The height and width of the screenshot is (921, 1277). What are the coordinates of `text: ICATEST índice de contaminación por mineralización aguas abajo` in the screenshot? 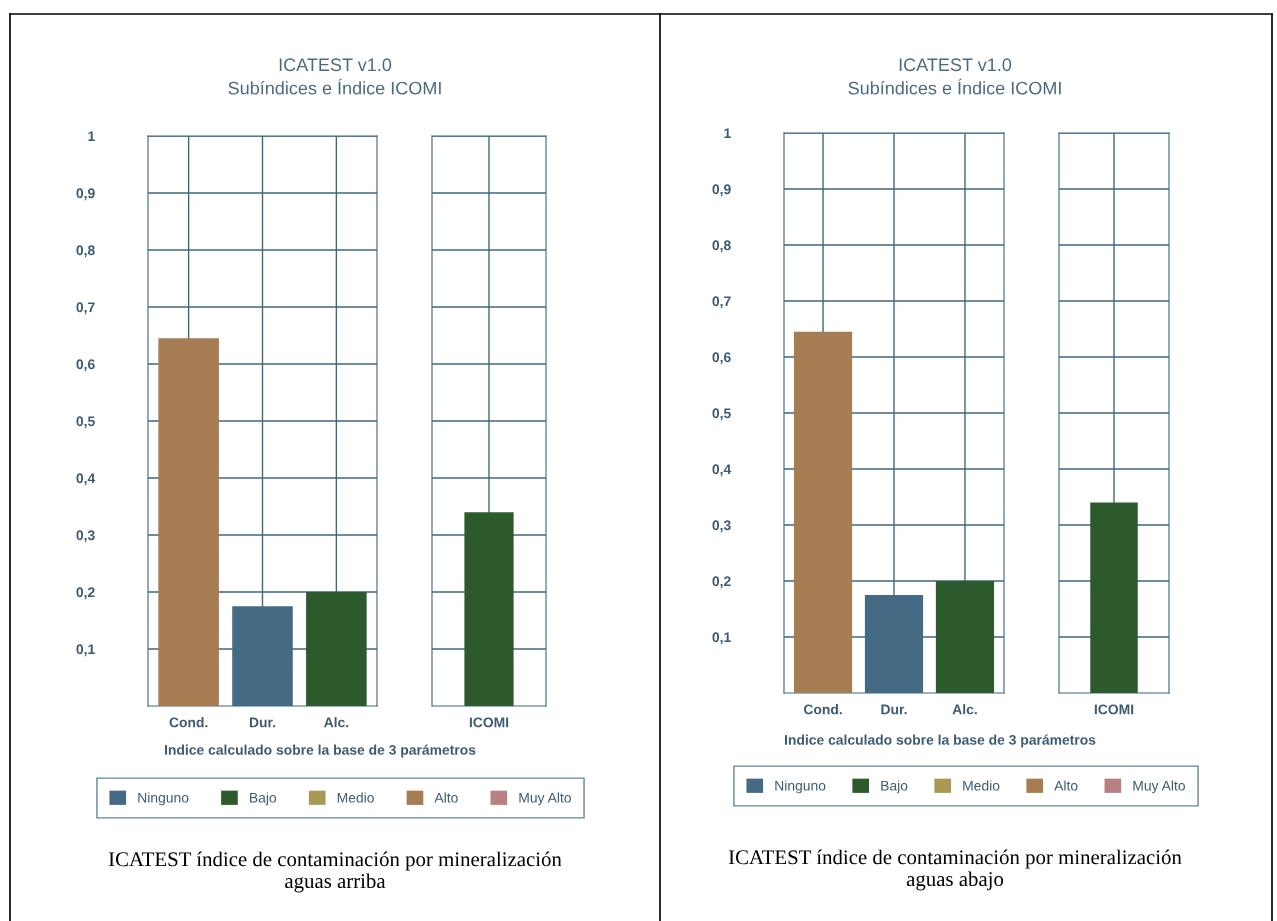 It's located at (955, 870).